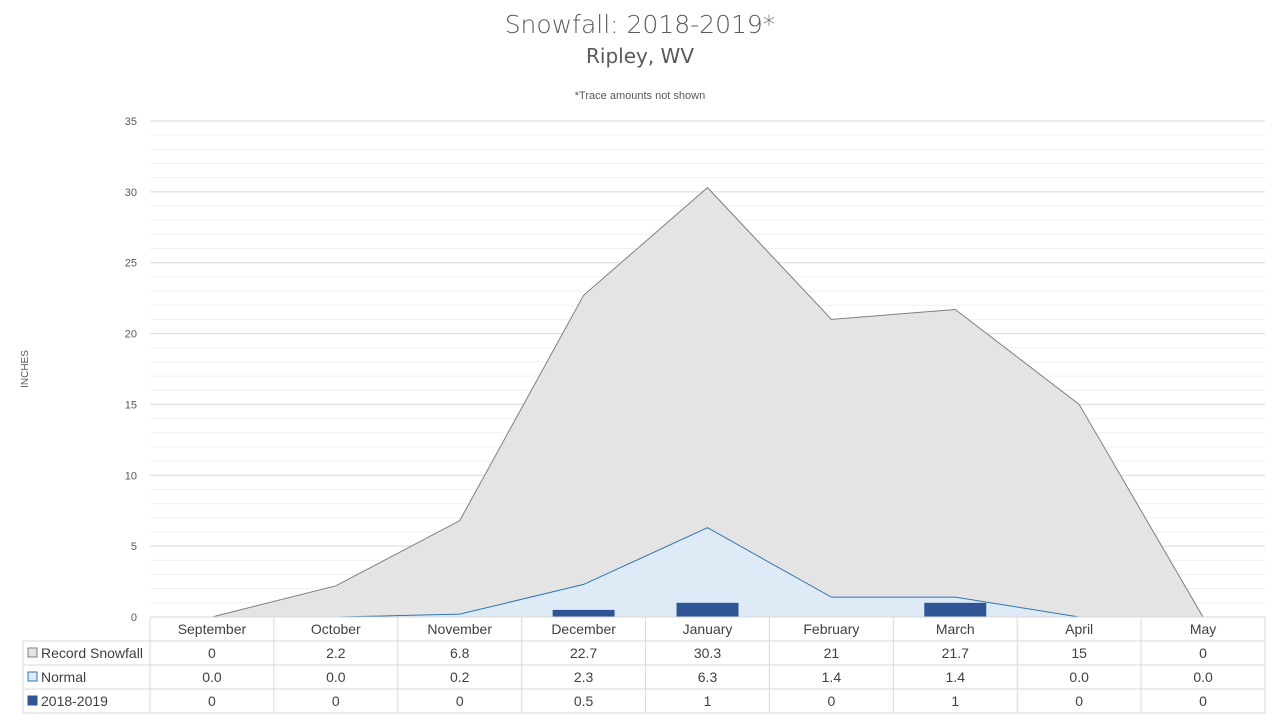 This screenshot has width=1280, height=720. What do you see at coordinates (707, 609) in the screenshot?
I see `bar-january` at bounding box center [707, 609].